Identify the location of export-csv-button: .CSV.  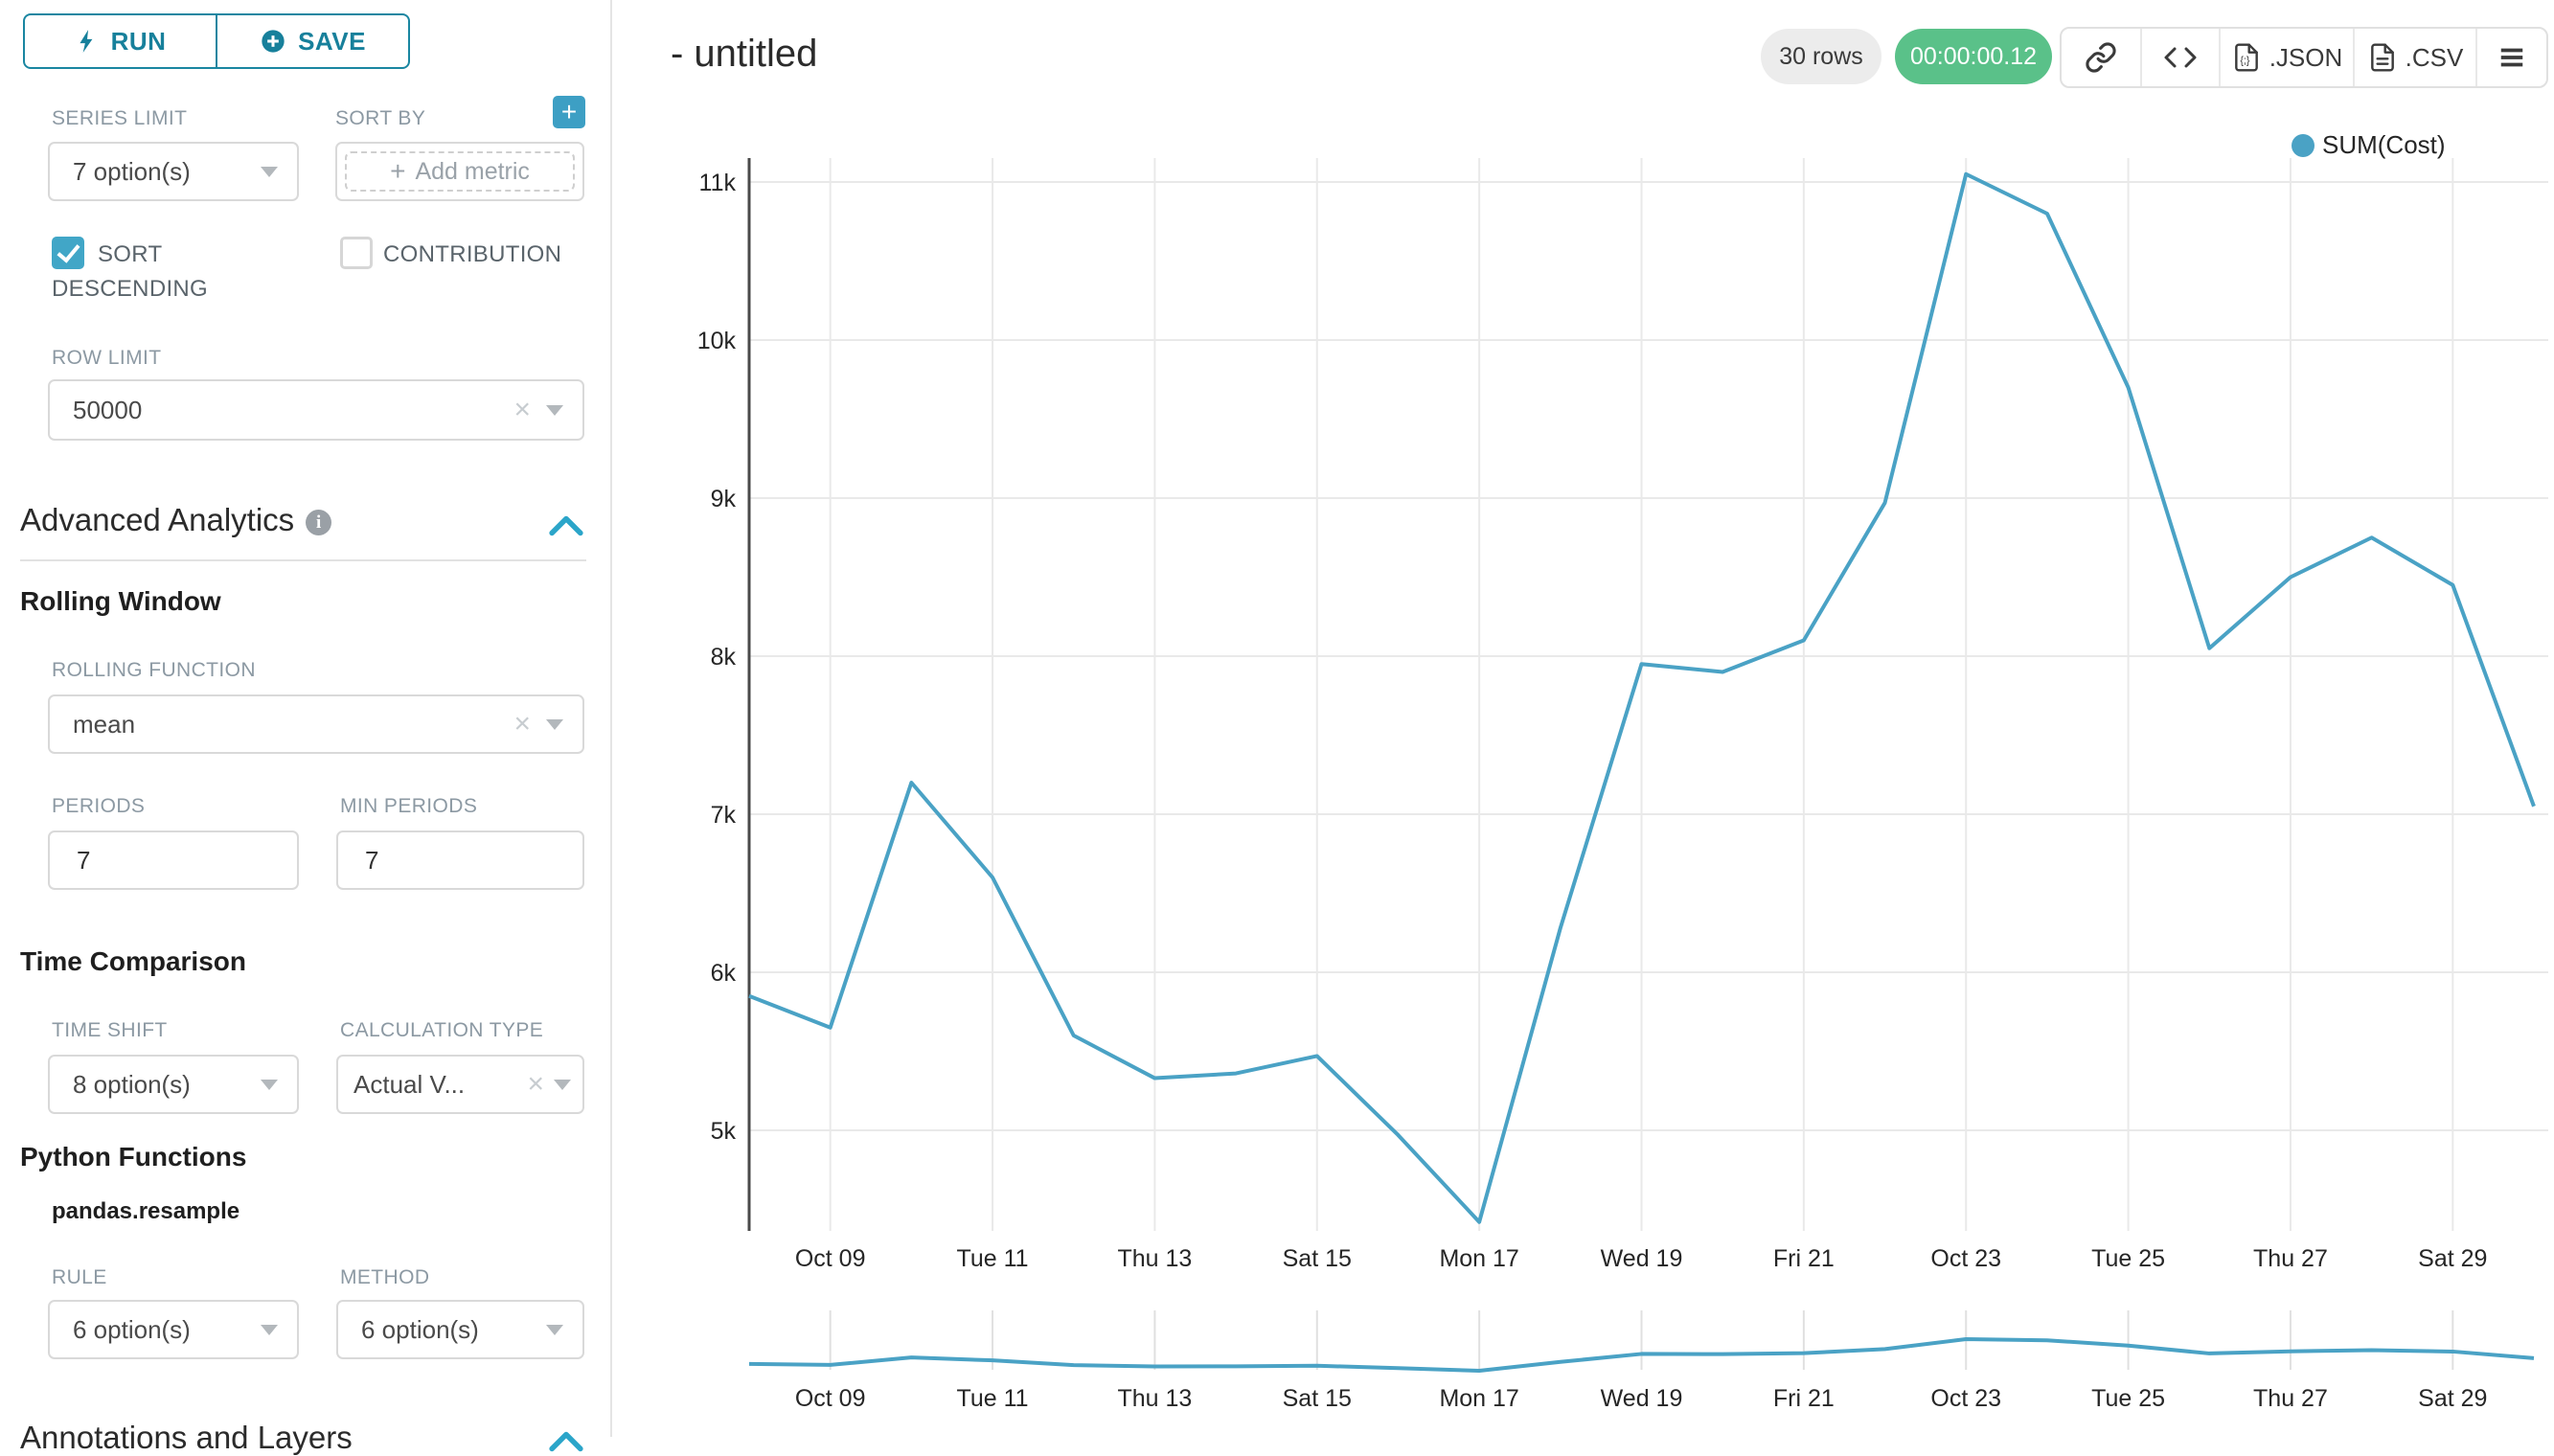
(2414, 58).